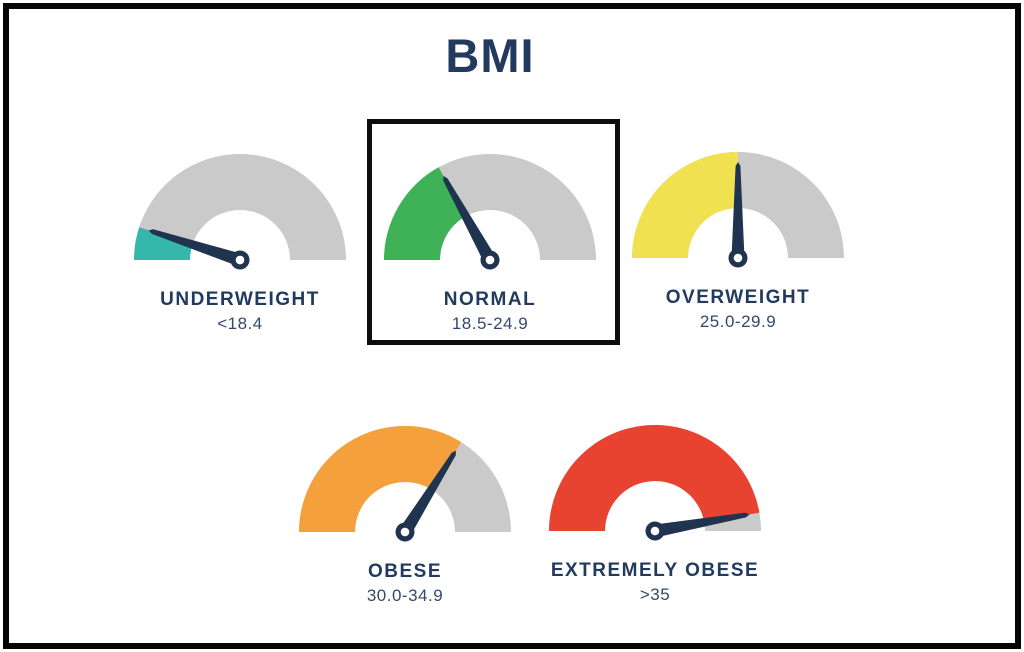  Describe the element at coordinates (405, 595) in the screenshot. I see `gauge-range: 30.0-34.9` at that location.